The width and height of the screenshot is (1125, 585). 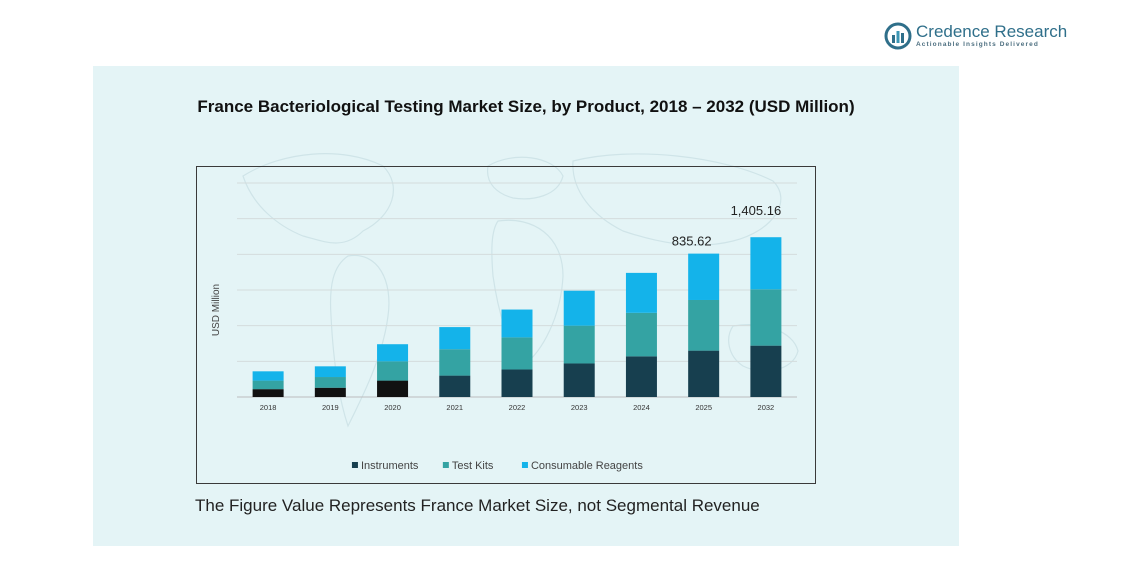 What do you see at coordinates (268, 407) in the screenshot?
I see `x-tick-label: 2018` at bounding box center [268, 407].